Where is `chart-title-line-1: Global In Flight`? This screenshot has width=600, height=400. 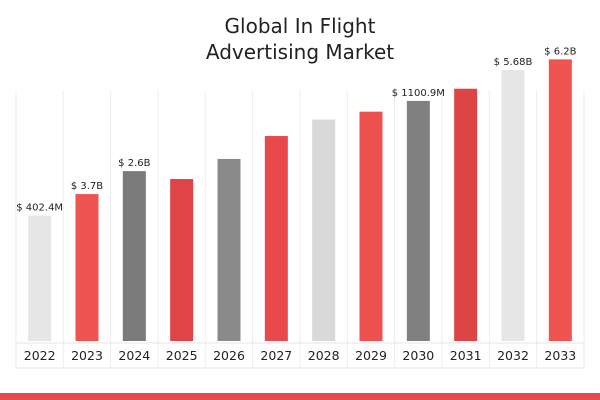 chart-title-line-1: Global In Flight is located at coordinates (300, 26).